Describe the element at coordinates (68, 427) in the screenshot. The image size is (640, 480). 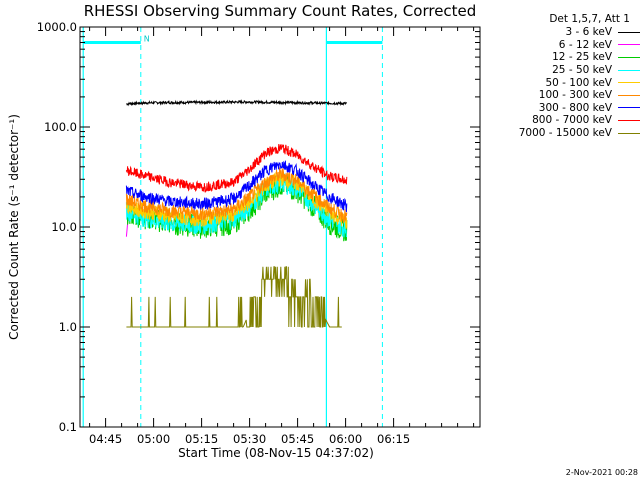
I see `y-tick-label: 0.1` at that location.